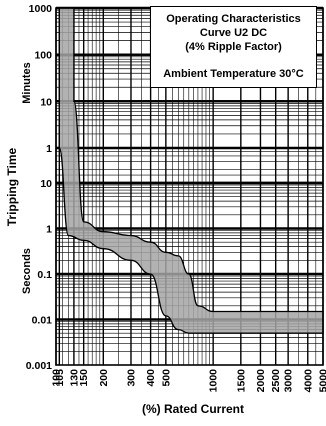 The image size is (326, 426). I want to click on y-minutes-tick-label: 1000, so click(41, 9).